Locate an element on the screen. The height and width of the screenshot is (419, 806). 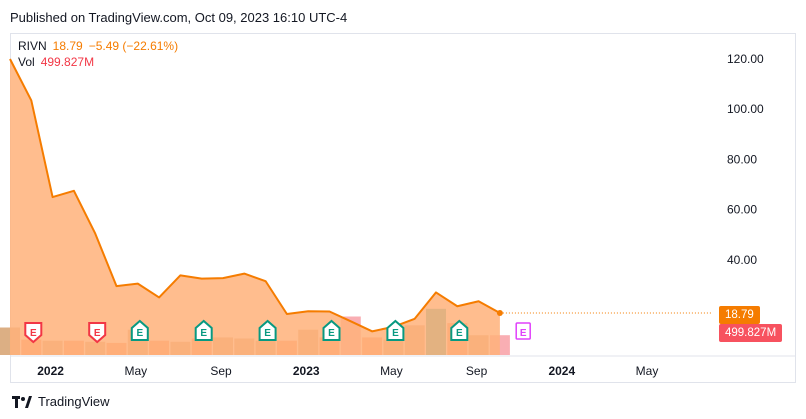
footer-brand: TradingView is located at coordinates (61, 401).